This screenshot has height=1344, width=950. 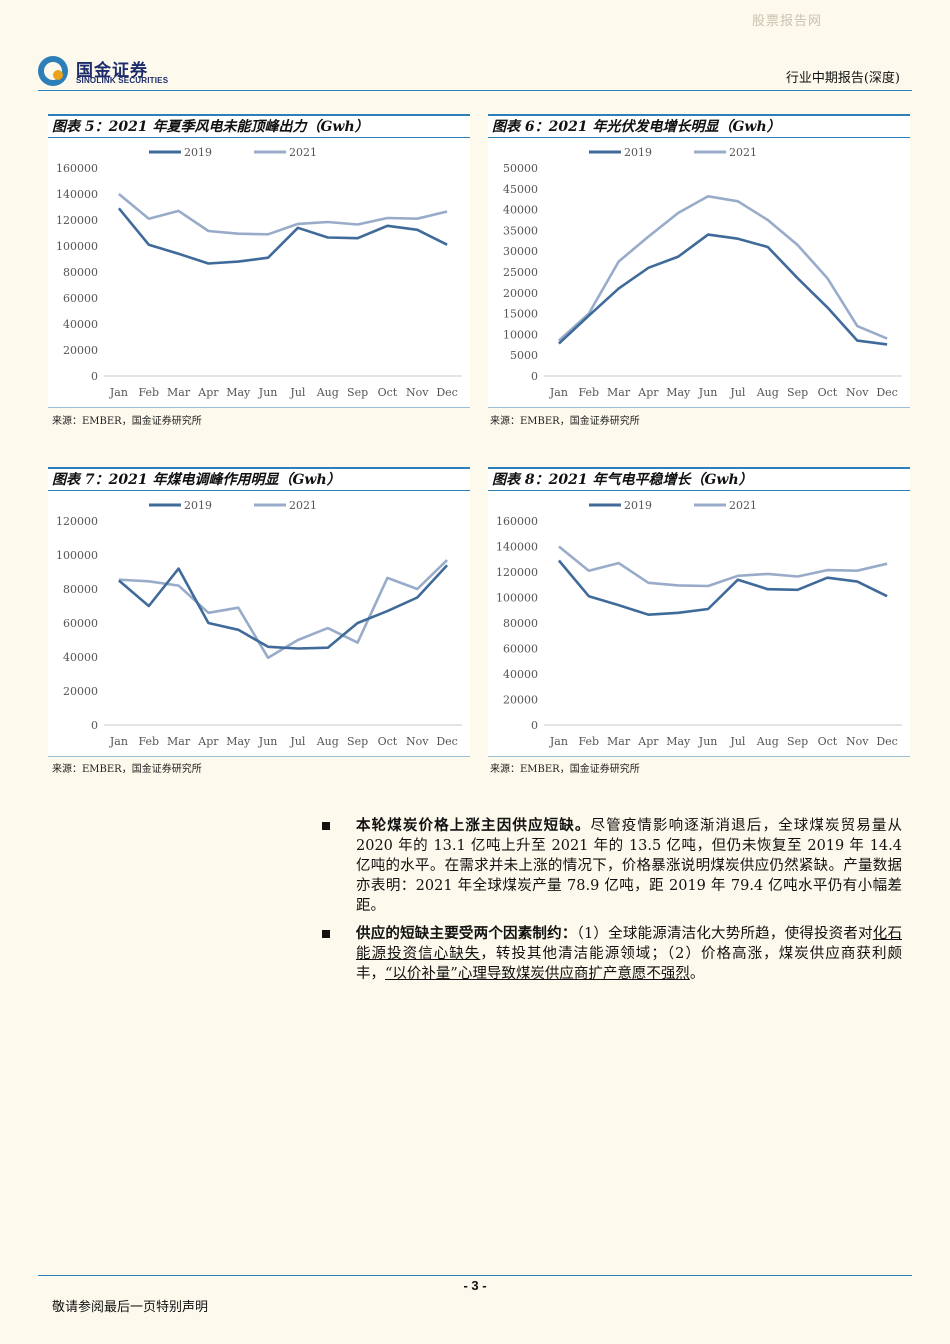 What do you see at coordinates (196, 480) in the screenshot?
I see `figure-title: 图表 7：2021 年煤电调峰作用明显（Gwh）` at bounding box center [196, 480].